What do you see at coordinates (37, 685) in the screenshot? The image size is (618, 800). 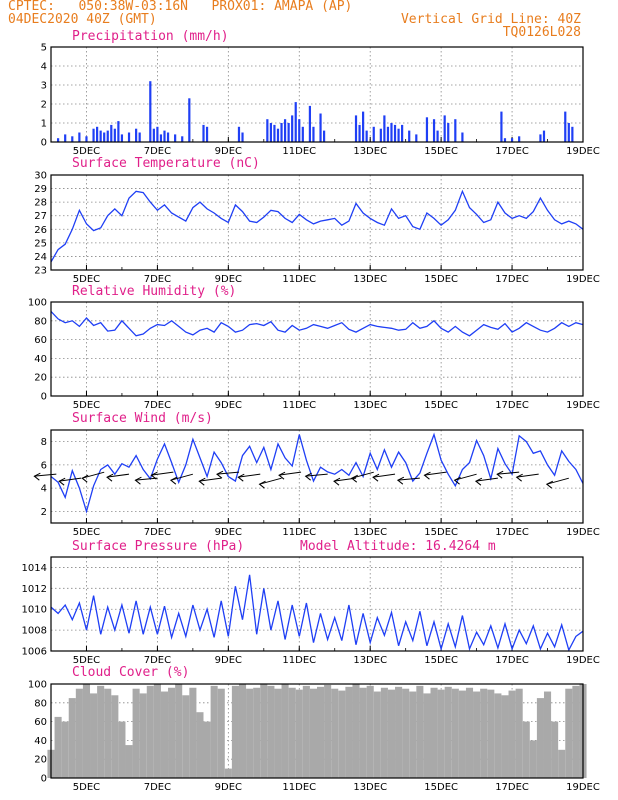 I see `cloud-cover-ytick-label: 100` at bounding box center [37, 685].